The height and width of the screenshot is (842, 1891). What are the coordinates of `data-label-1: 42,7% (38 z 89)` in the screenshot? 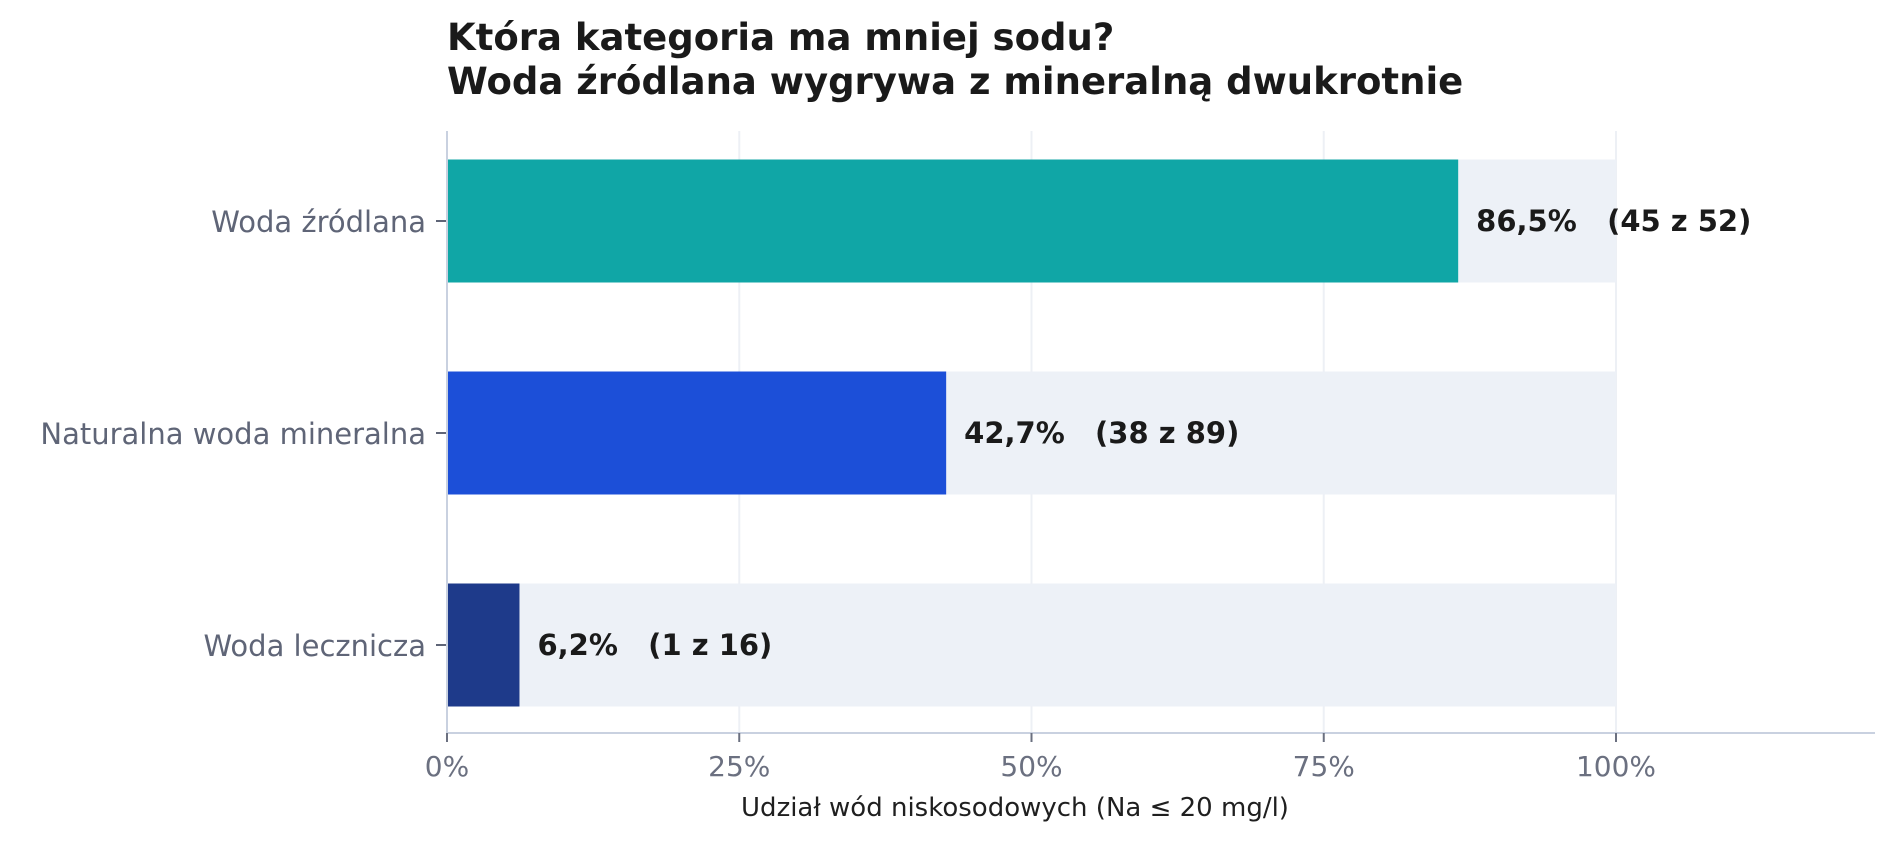 It's located at (1101, 433).